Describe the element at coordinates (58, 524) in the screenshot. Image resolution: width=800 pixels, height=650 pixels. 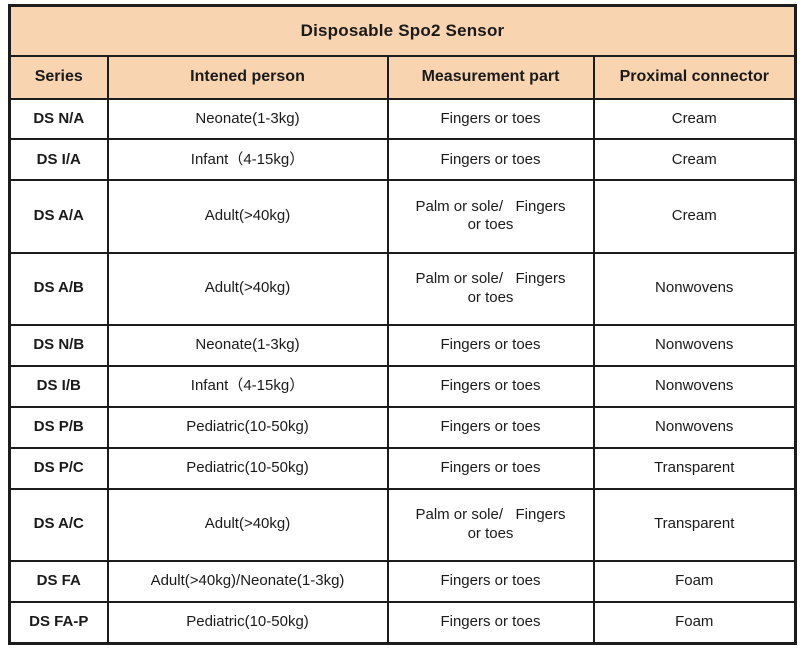
I see `series-cell: DS A/C` at that location.